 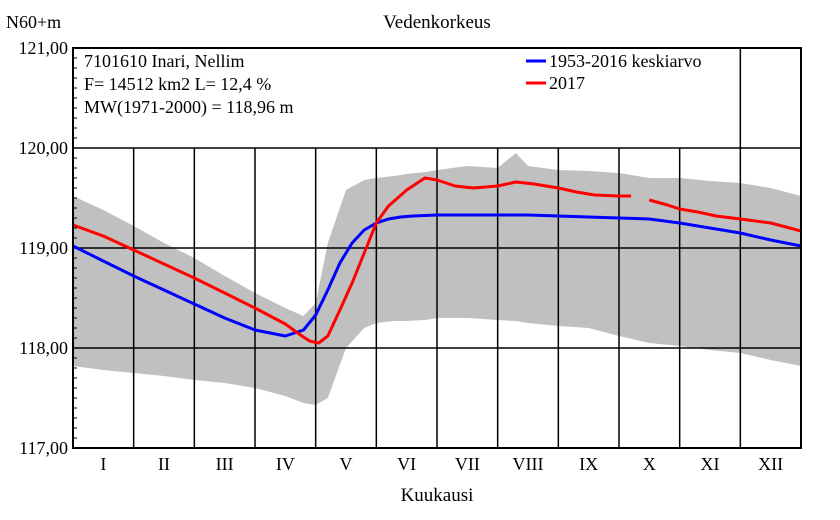 What do you see at coordinates (285, 464) in the screenshot?
I see `x-tick-label: IV` at bounding box center [285, 464].